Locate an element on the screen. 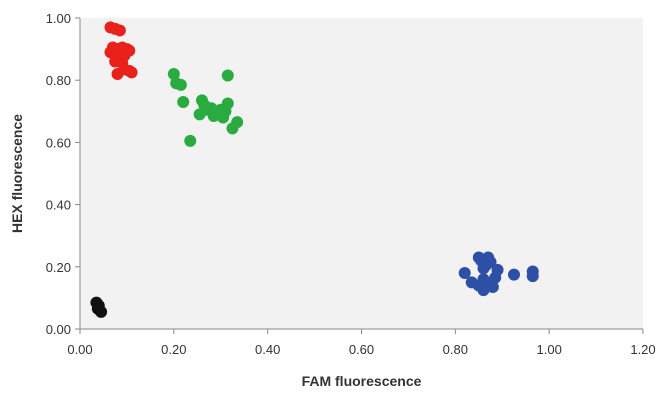  x-tick-label: 0.80 is located at coordinates (455, 349).